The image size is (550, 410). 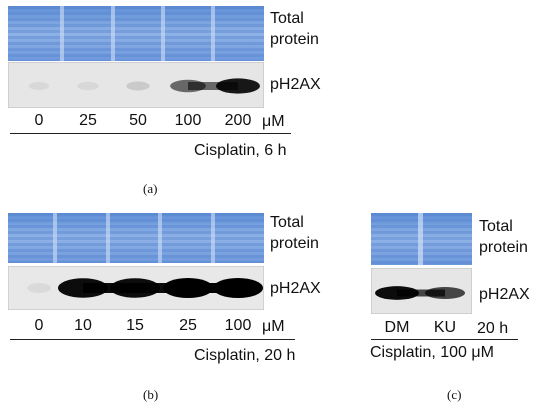 What do you see at coordinates (294, 39) in the screenshot?
I see `total-protein-label-line2: protein` at bounding box center [294, 39].